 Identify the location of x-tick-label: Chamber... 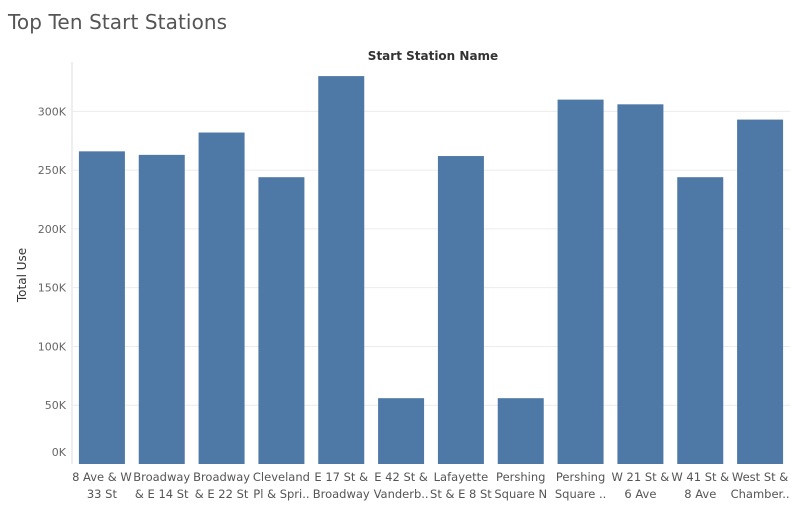
(760, 494).